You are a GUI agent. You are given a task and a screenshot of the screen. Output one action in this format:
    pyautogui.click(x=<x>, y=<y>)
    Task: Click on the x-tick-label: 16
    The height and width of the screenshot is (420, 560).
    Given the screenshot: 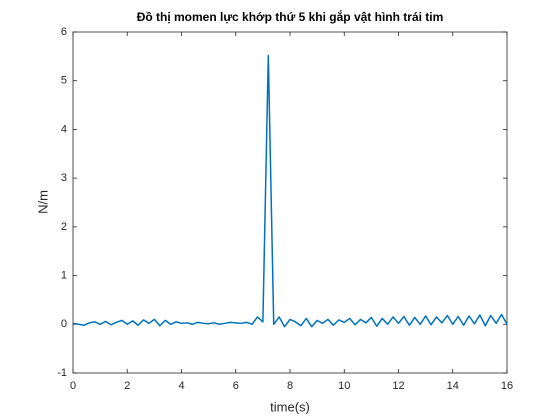 What is the action you would take?
    pyautogui.click(x=507, y=386)
    